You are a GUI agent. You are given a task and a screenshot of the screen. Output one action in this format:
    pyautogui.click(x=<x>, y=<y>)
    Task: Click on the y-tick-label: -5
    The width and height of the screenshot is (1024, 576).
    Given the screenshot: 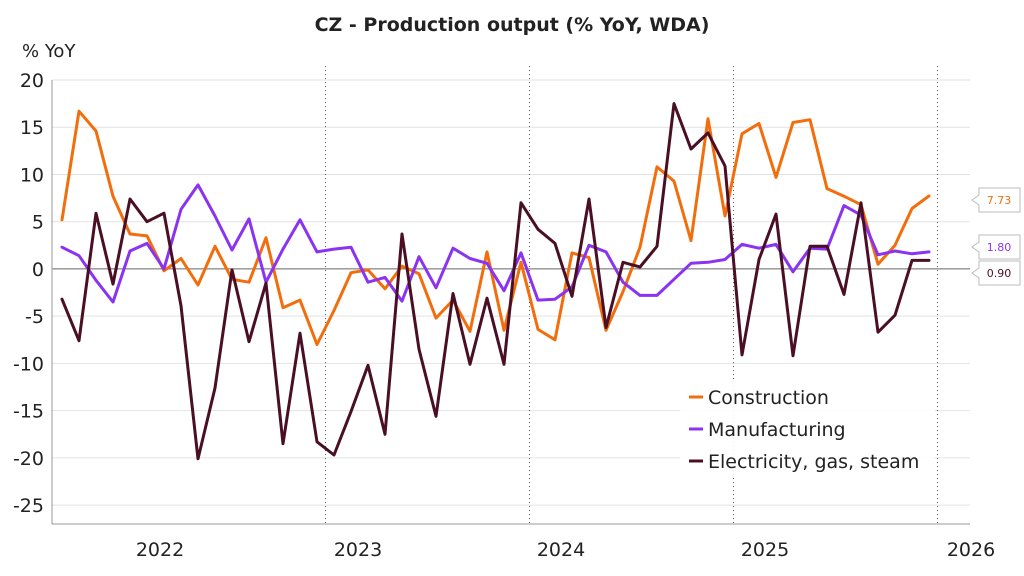 What is the action you would take?
    pyautogui.click(x=34, y=317)
    